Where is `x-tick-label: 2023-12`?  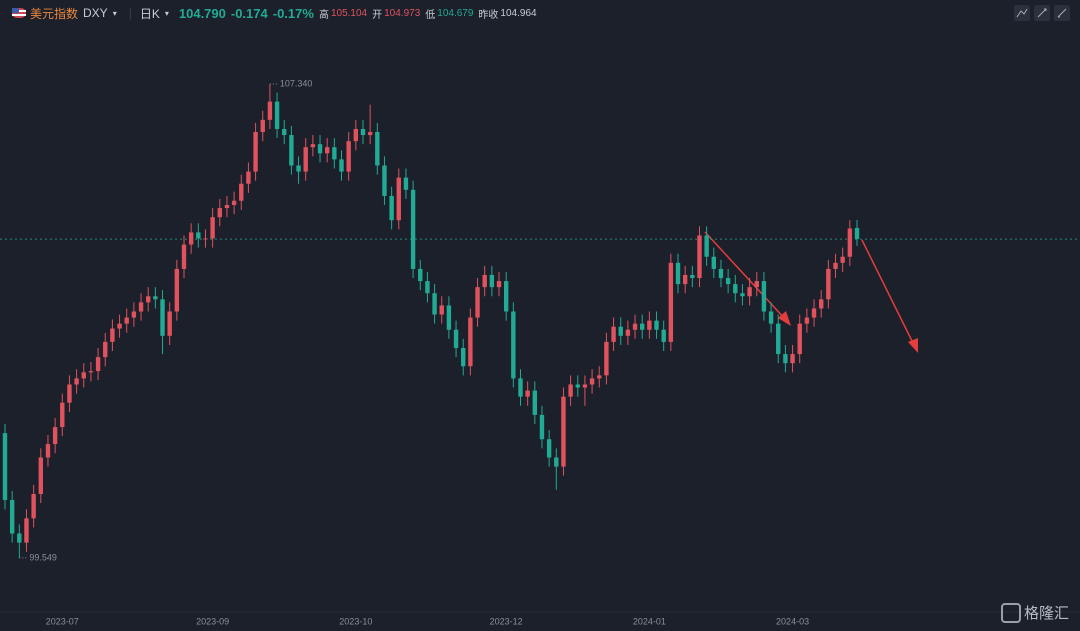
x-tick-label: 2023-12 is located at coordinates (506, 621).